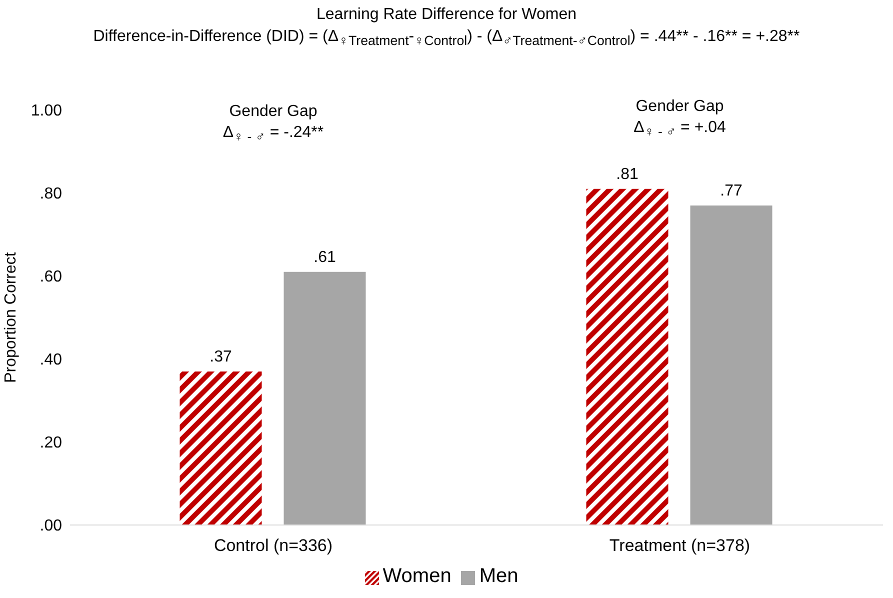 The image size is (893, 598). Describe the element at coordinates (51, 277) in the screenshot. I see `y-tick-label: .60` at that location.